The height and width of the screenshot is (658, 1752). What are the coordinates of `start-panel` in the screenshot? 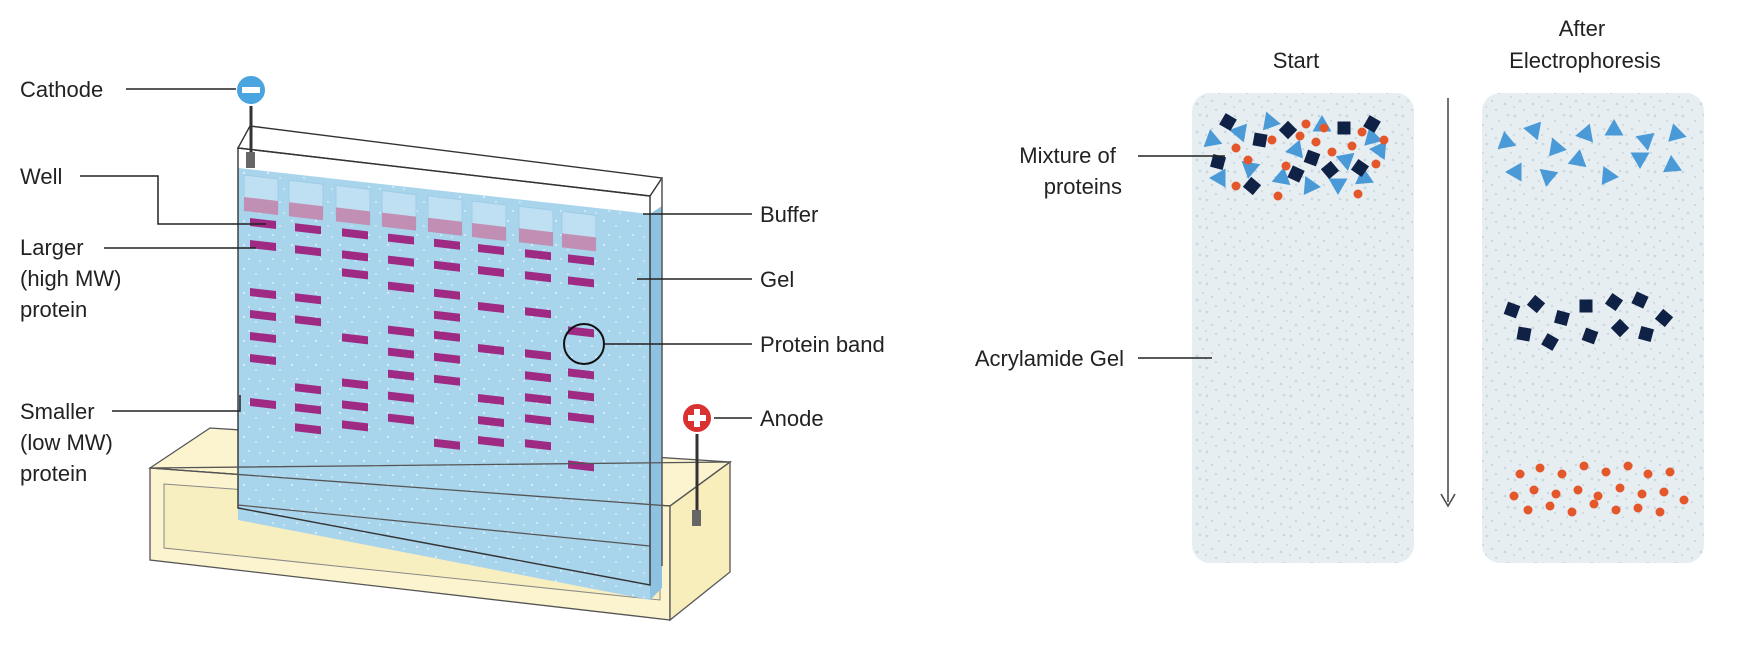 It's located at (1303, 328).